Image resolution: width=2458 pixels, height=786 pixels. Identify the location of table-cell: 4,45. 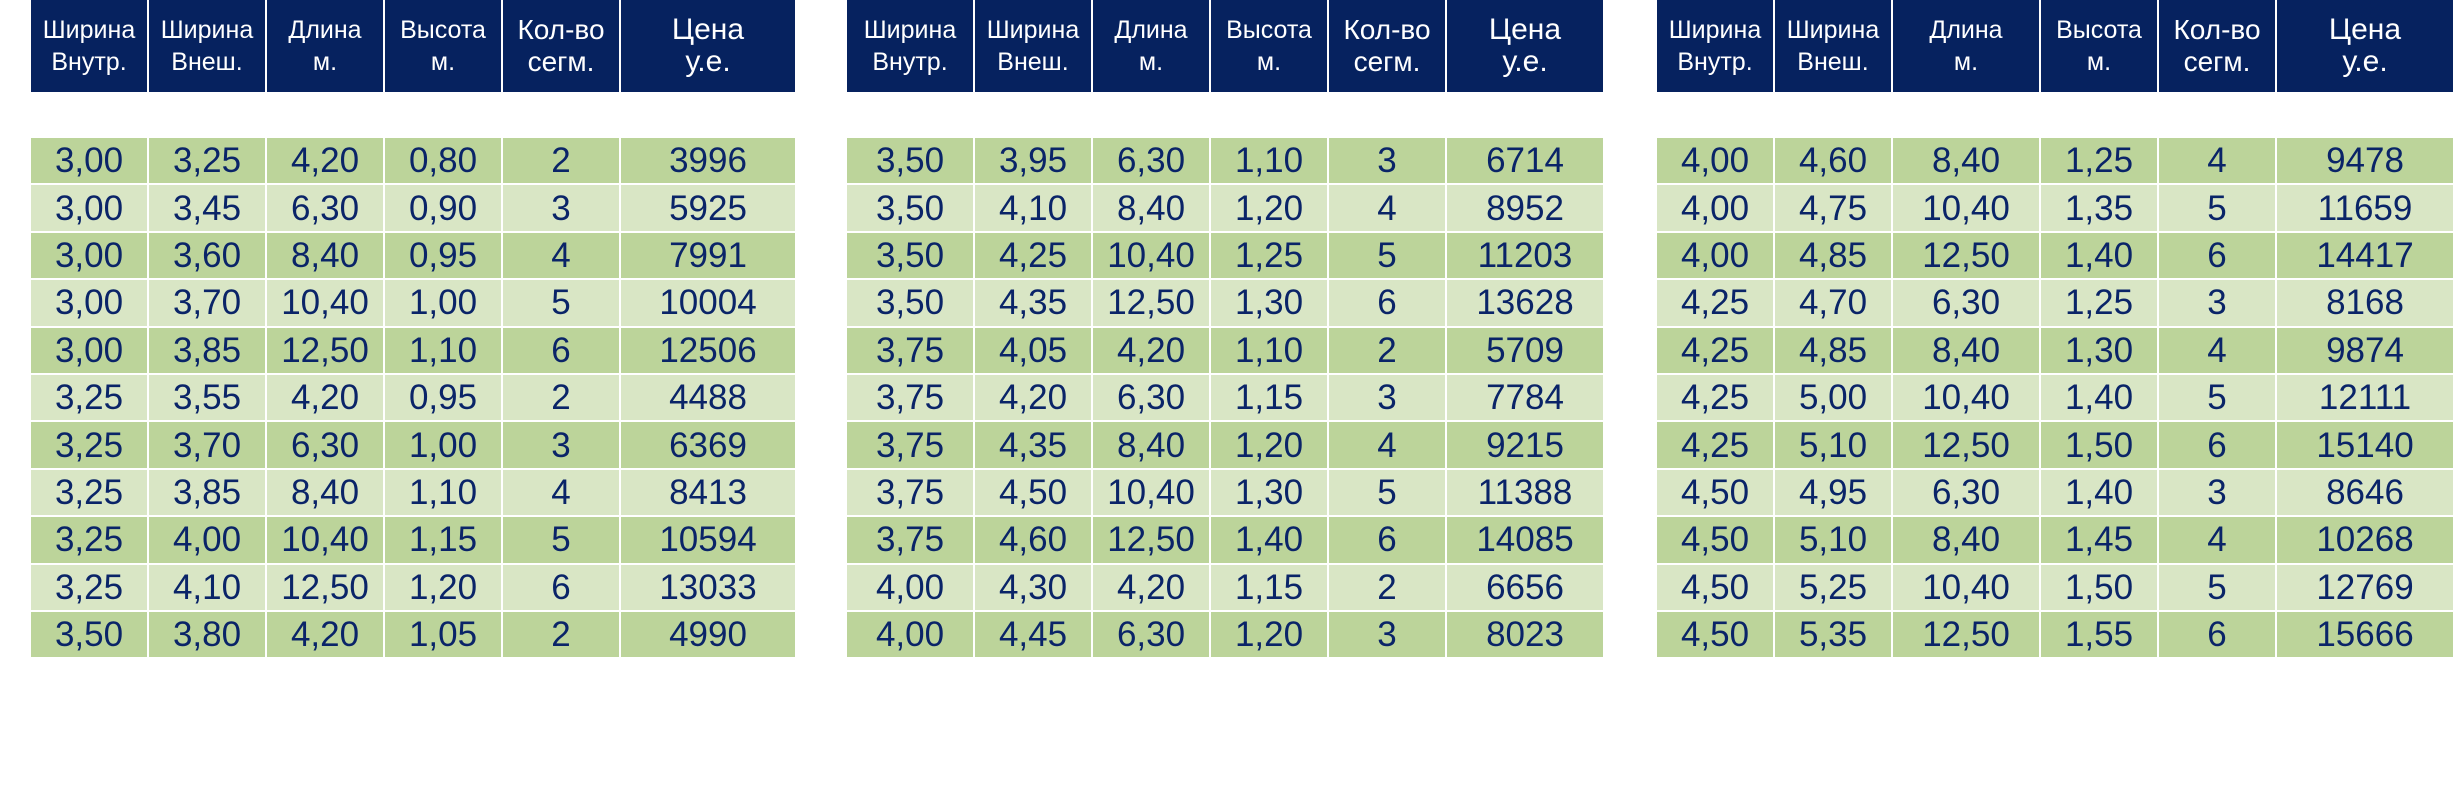
(1034, 634).